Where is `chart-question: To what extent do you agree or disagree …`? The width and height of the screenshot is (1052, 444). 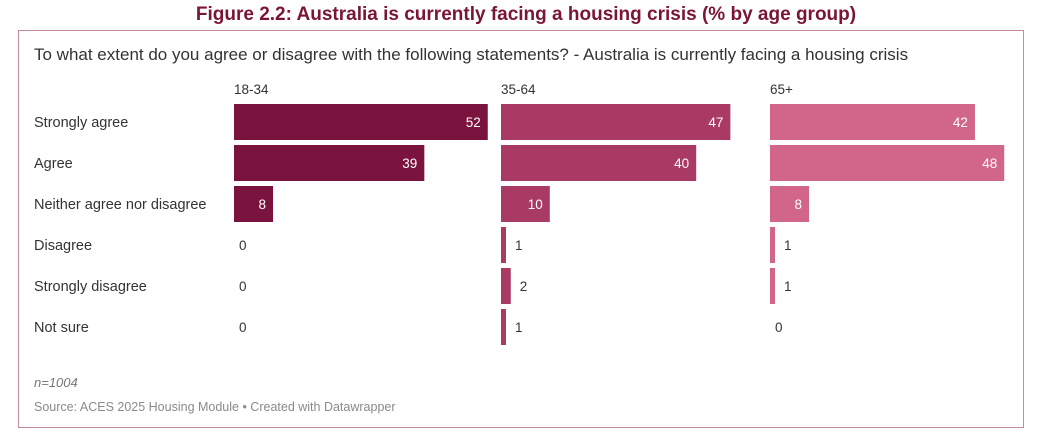 chart-question: To what extent do you agree or disagree … is located at coordinates (471, 54).